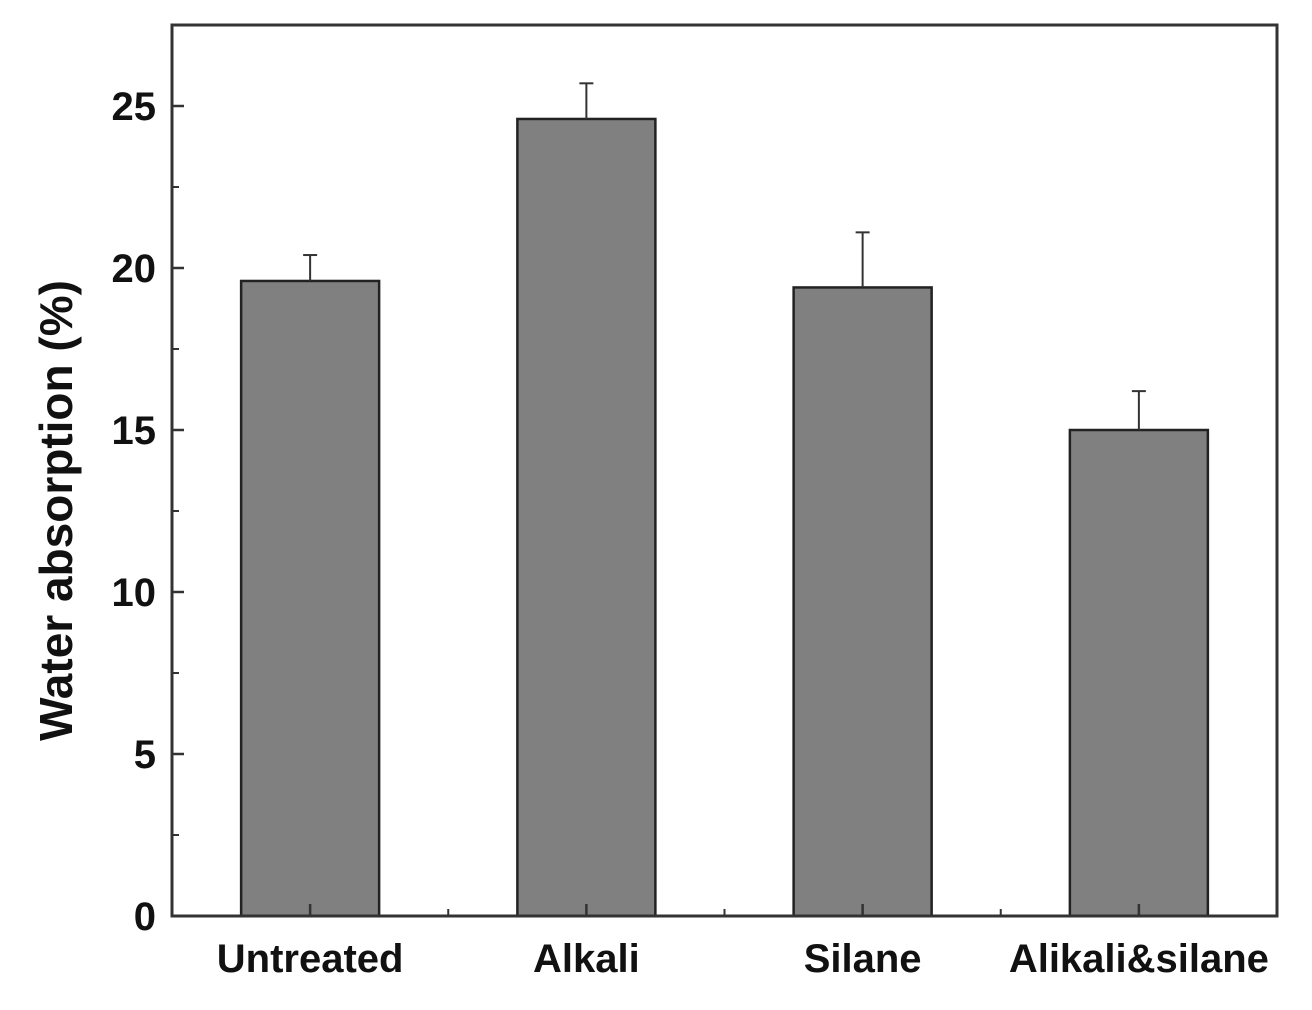  I want to click on x-tick-label: Alikali&silane, so click(1139, 959).